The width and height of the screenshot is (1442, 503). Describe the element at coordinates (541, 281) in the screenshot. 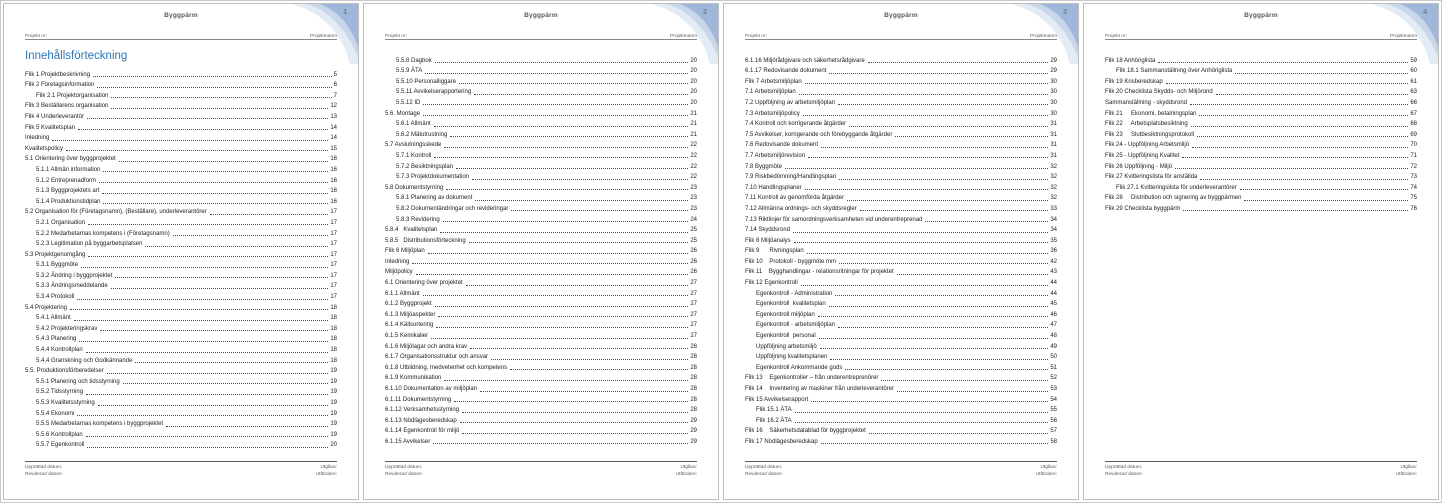

I see `toc-entry: 6.1 Orientering över projektet 27` at that location.